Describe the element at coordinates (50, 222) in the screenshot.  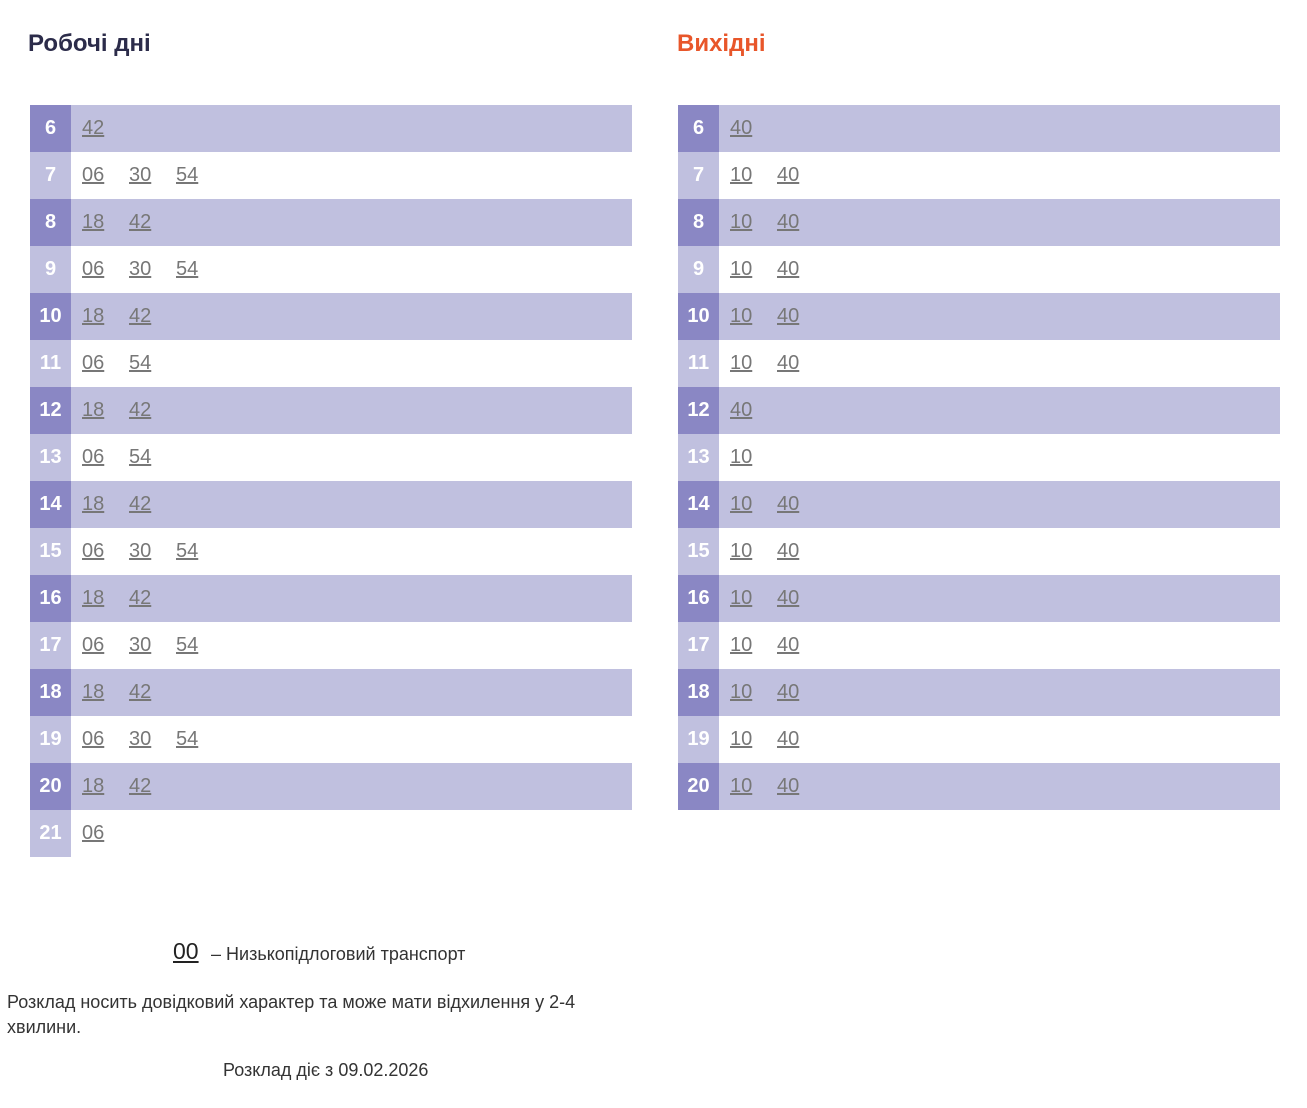
I see `hour: 8` at that location.